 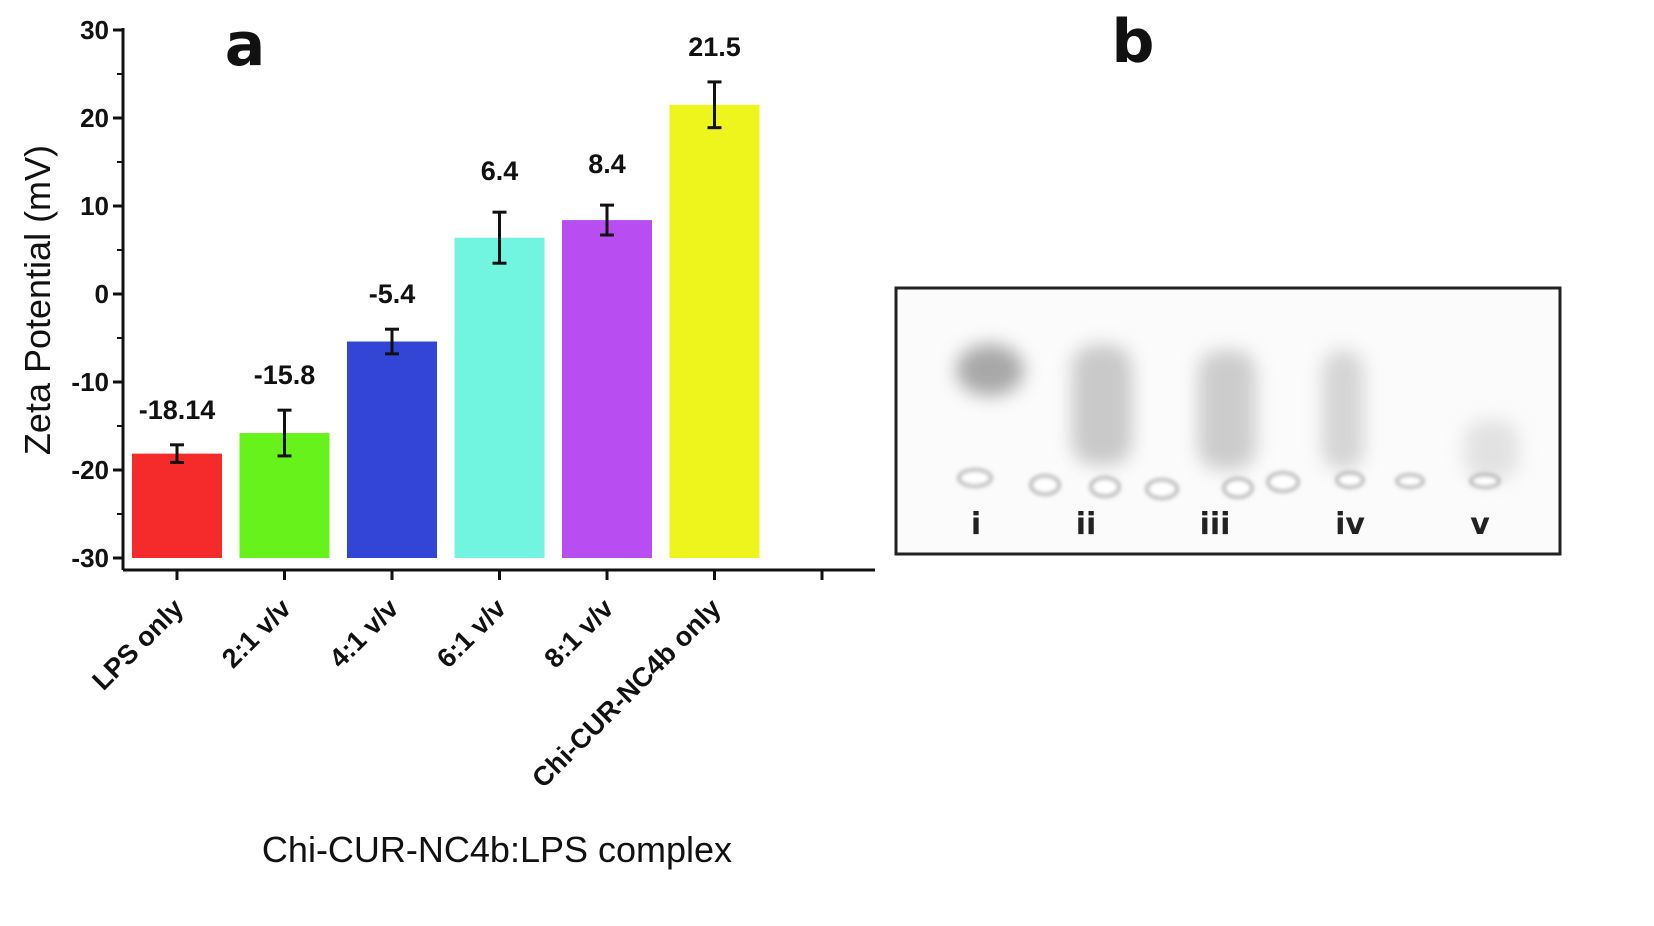 What do you see at coordinates (37, 300) in the screenshot?
I see `y-axis-title: Zeta Potential (mV)` at bounding box center [37, 300].